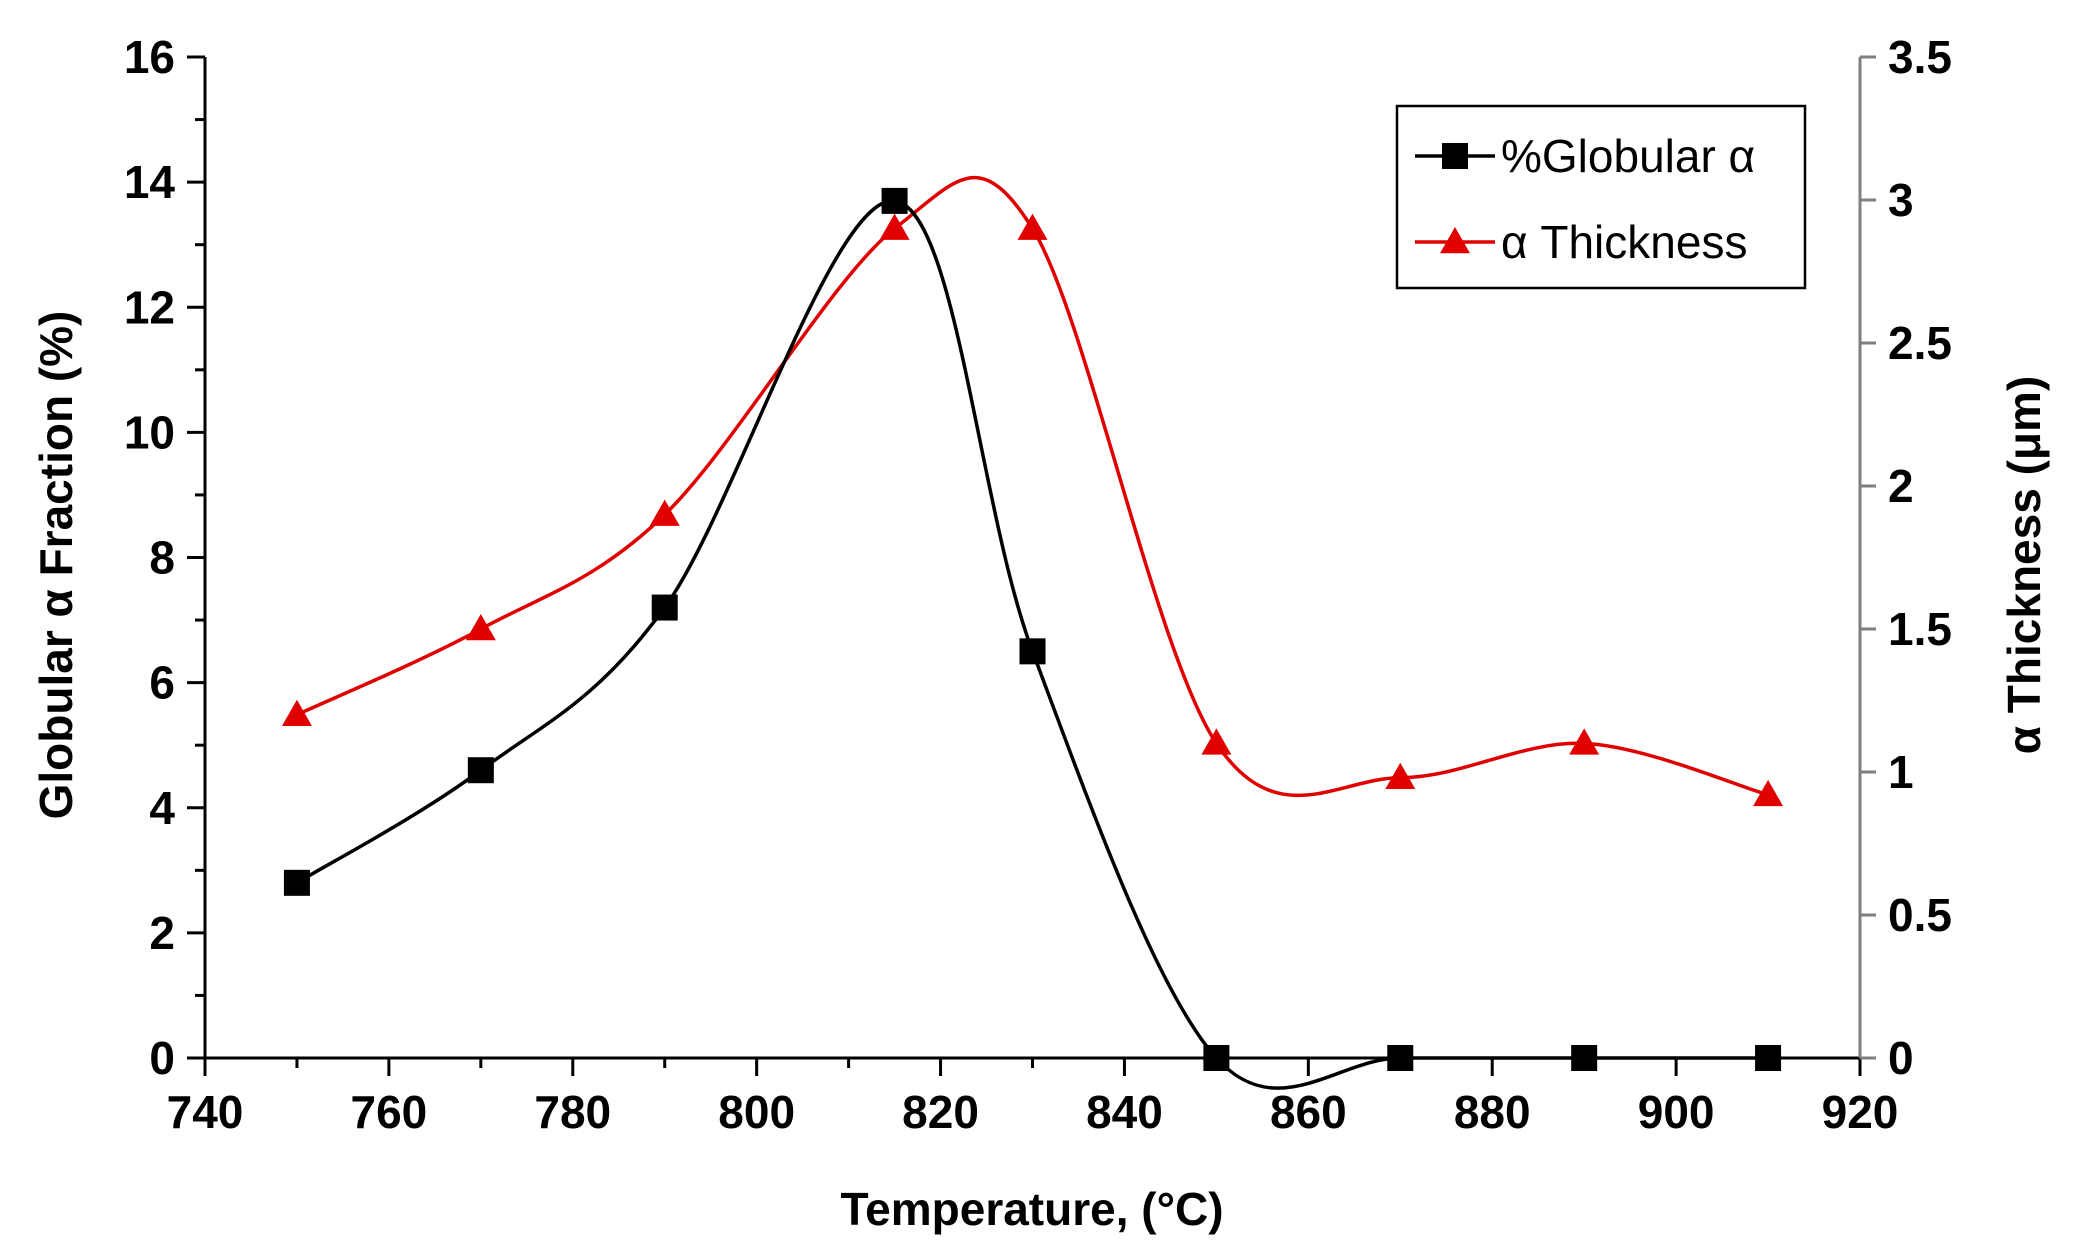 The height and width of the screenshot is (1258, 2086). I want to click on y-tick-label: 12, so click(149, 307).